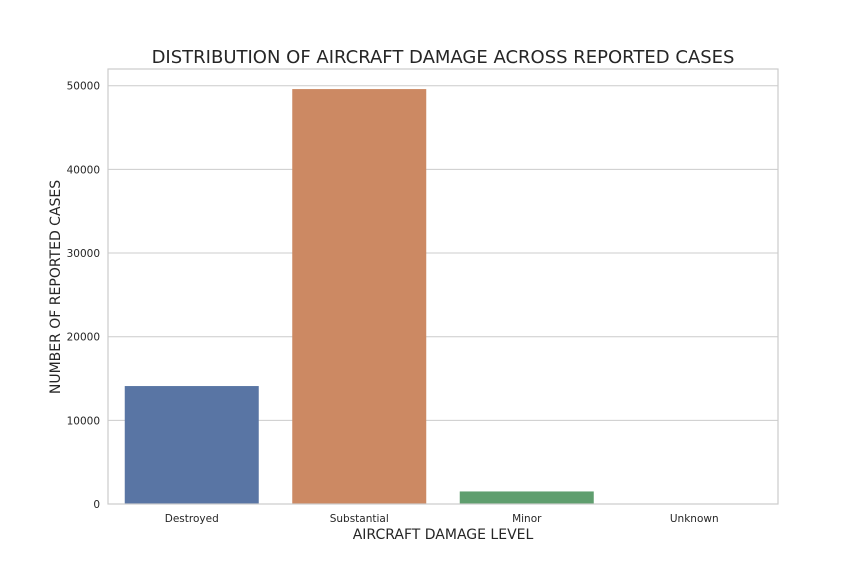  I want to click on x-tick-label-unknown: Unknown, so click(694, 519).